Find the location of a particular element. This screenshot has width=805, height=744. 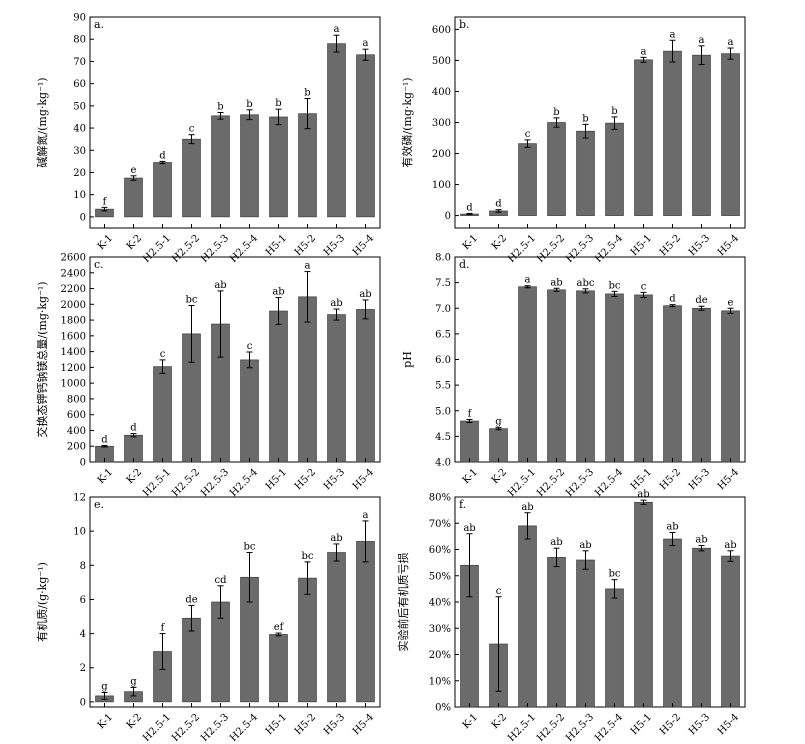

y-tick-label: 4.5 is located at coordinates (443, 437).